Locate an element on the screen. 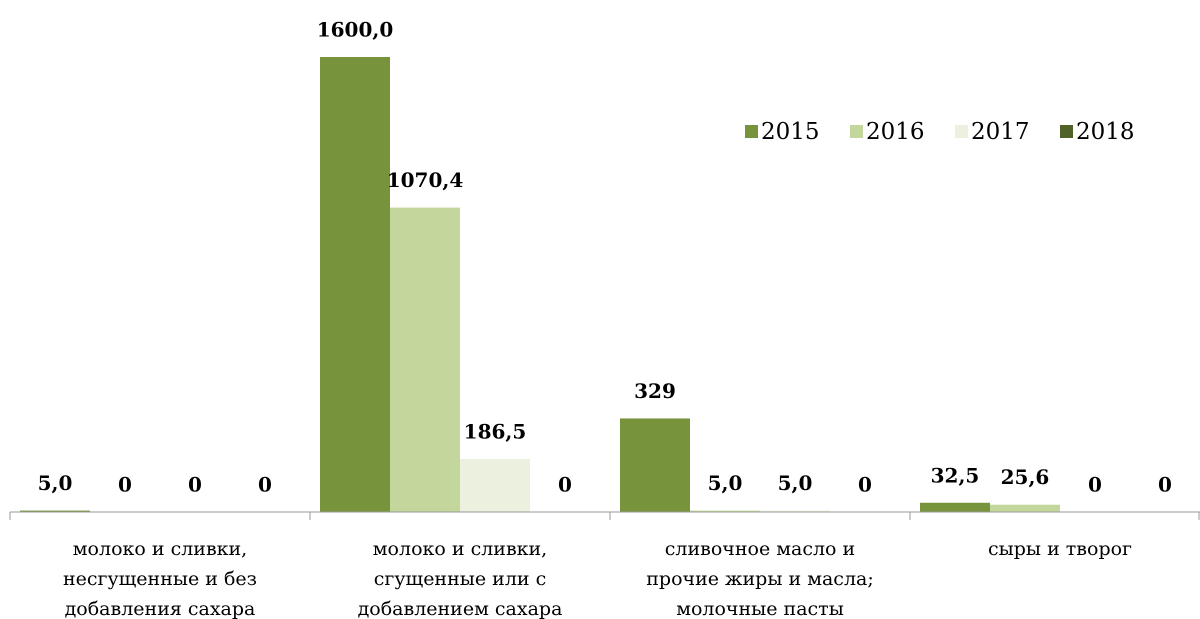 Image resolution: width=1200 pixels, height=619 pixels. value-label: 329 is located at coordinates (655, 391).